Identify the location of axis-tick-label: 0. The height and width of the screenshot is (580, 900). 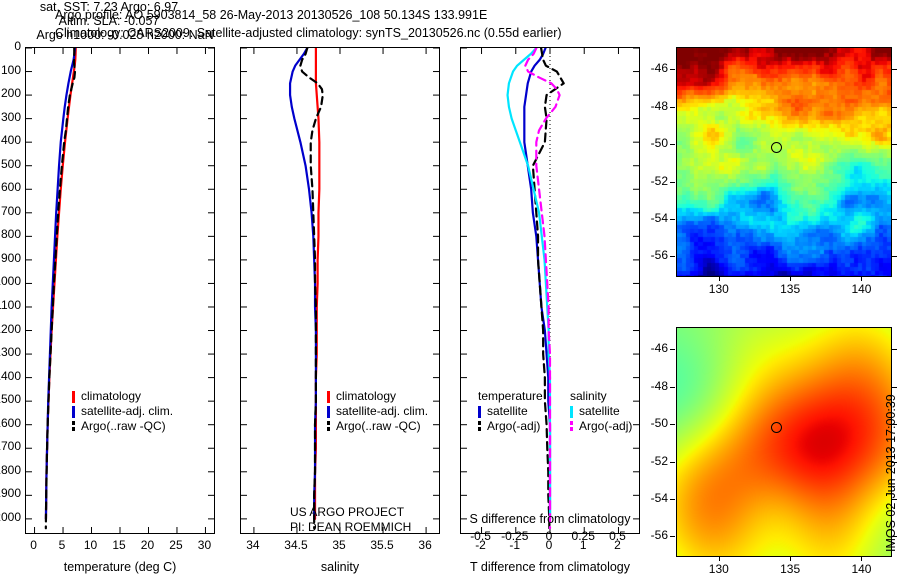
(549, 536).